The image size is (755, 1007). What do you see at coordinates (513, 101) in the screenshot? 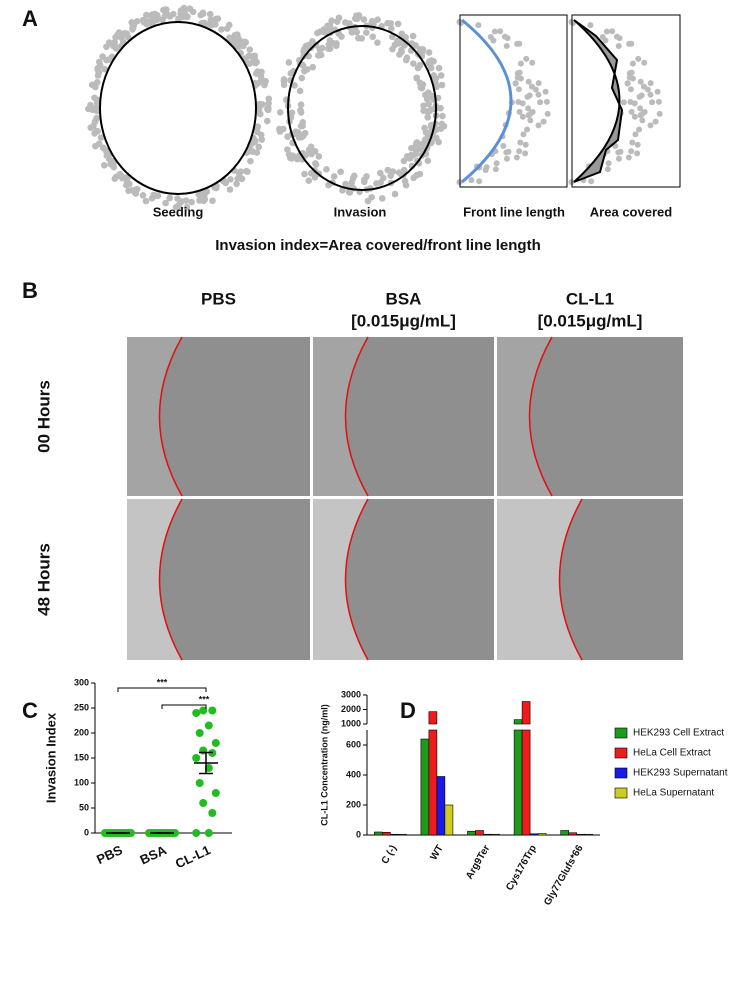
I see `front-box` at bounding box center [513, 101].